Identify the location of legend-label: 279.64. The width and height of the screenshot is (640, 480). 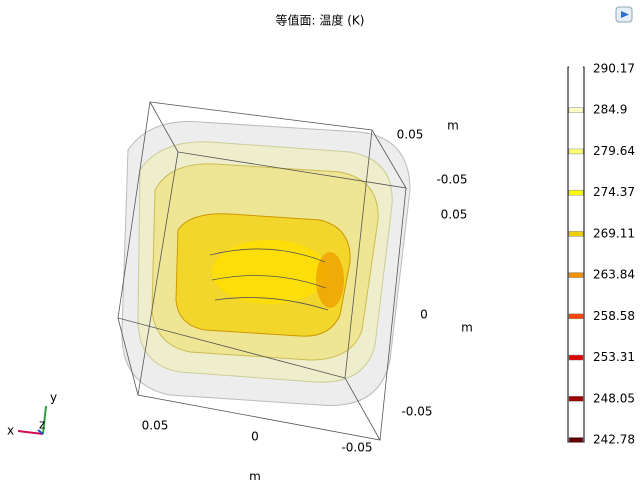
(614, 151).